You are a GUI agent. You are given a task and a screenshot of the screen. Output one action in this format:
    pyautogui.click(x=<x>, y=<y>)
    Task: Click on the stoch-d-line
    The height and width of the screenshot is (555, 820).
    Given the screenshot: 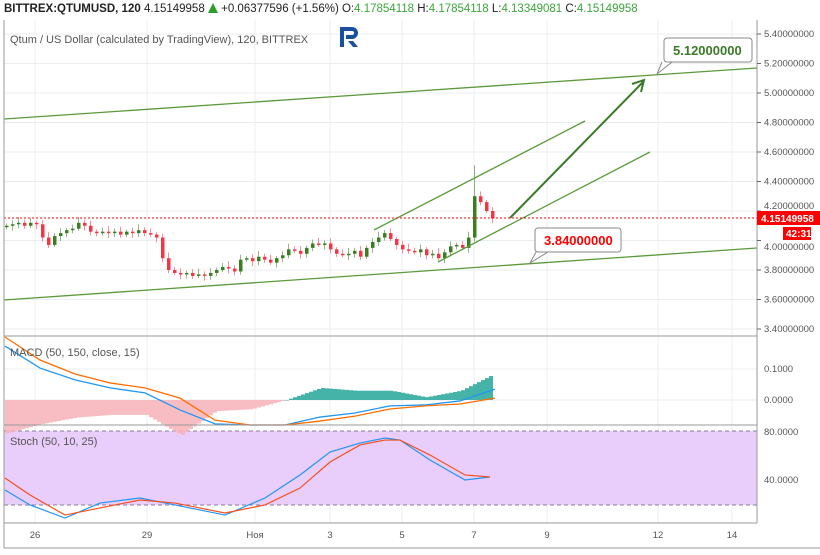 What is the action you would take?
    pyautogui.click(x=247, y=477)
    